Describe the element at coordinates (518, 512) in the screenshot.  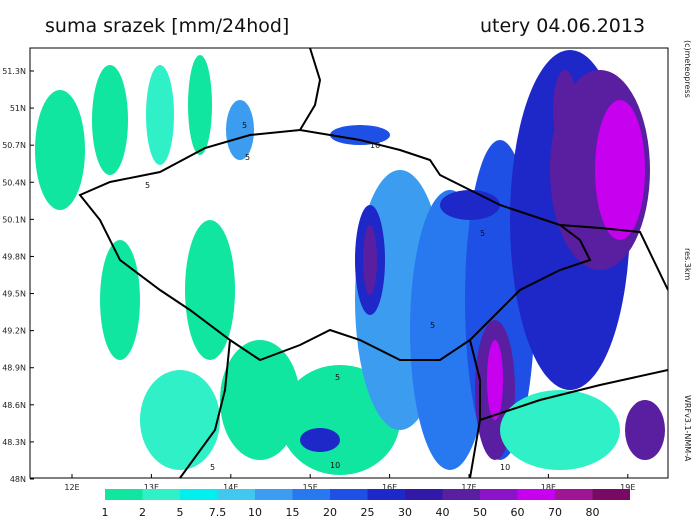
I see `legend-label: 60` at that location.